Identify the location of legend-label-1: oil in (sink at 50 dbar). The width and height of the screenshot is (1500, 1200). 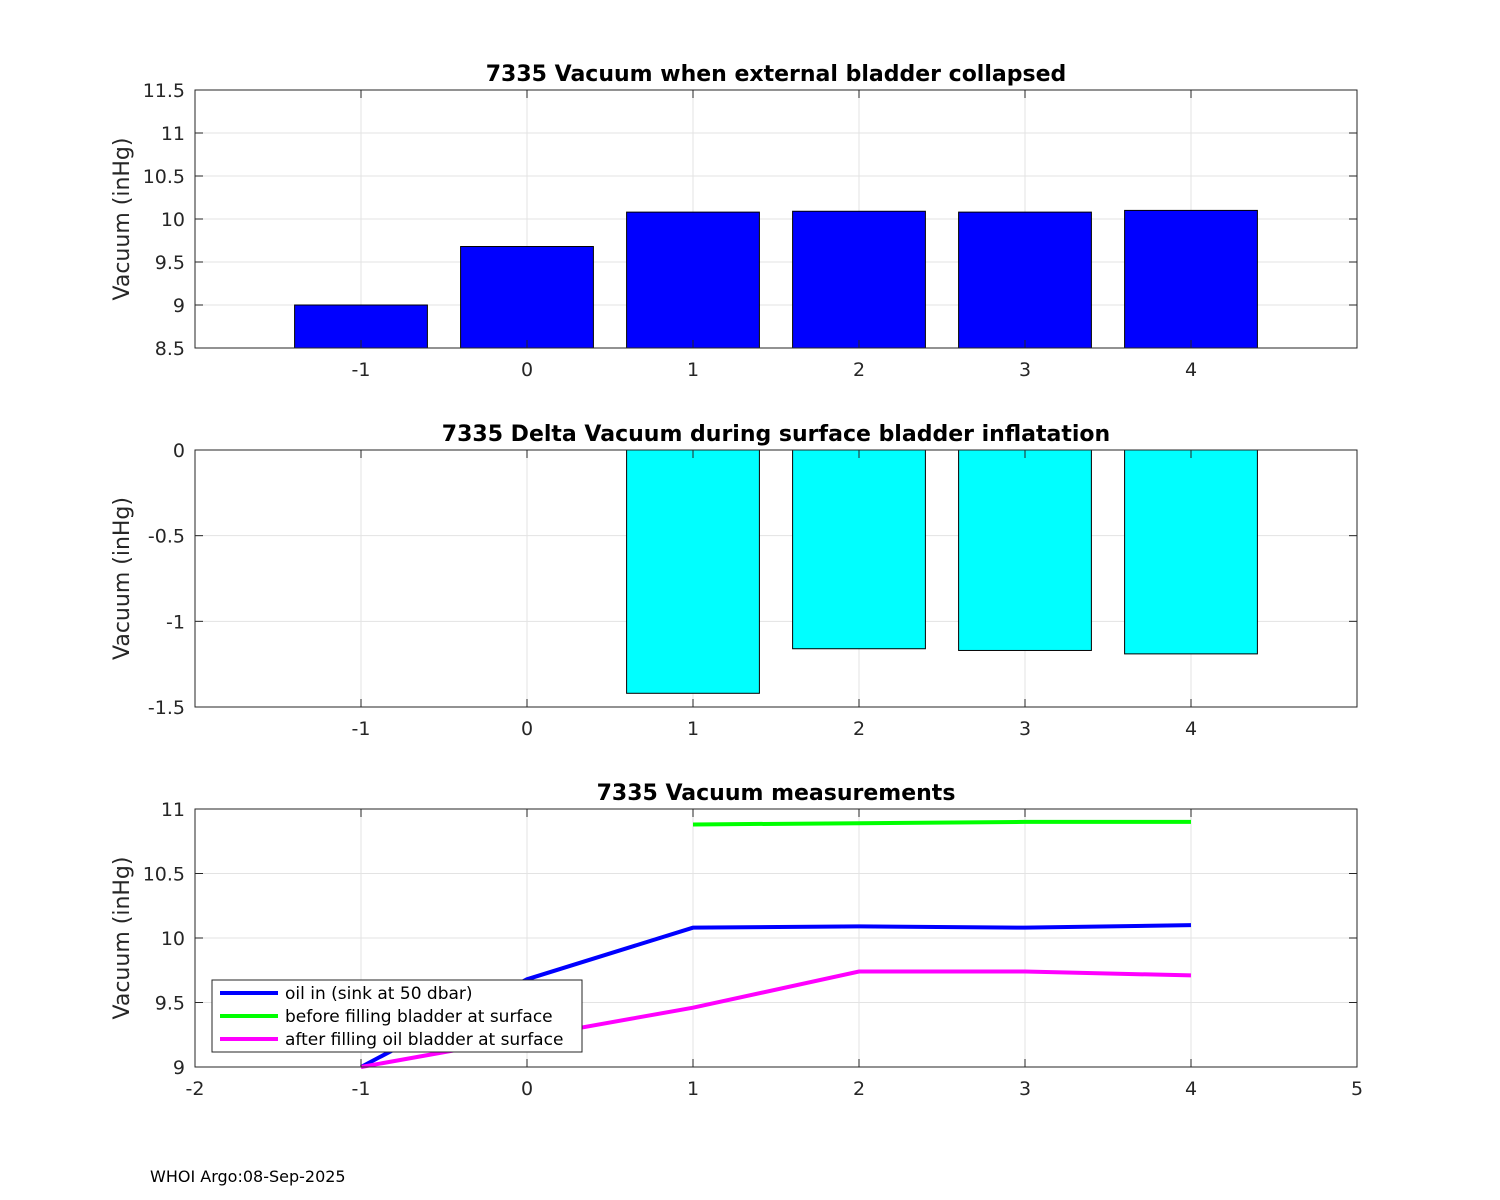
(379, 994).